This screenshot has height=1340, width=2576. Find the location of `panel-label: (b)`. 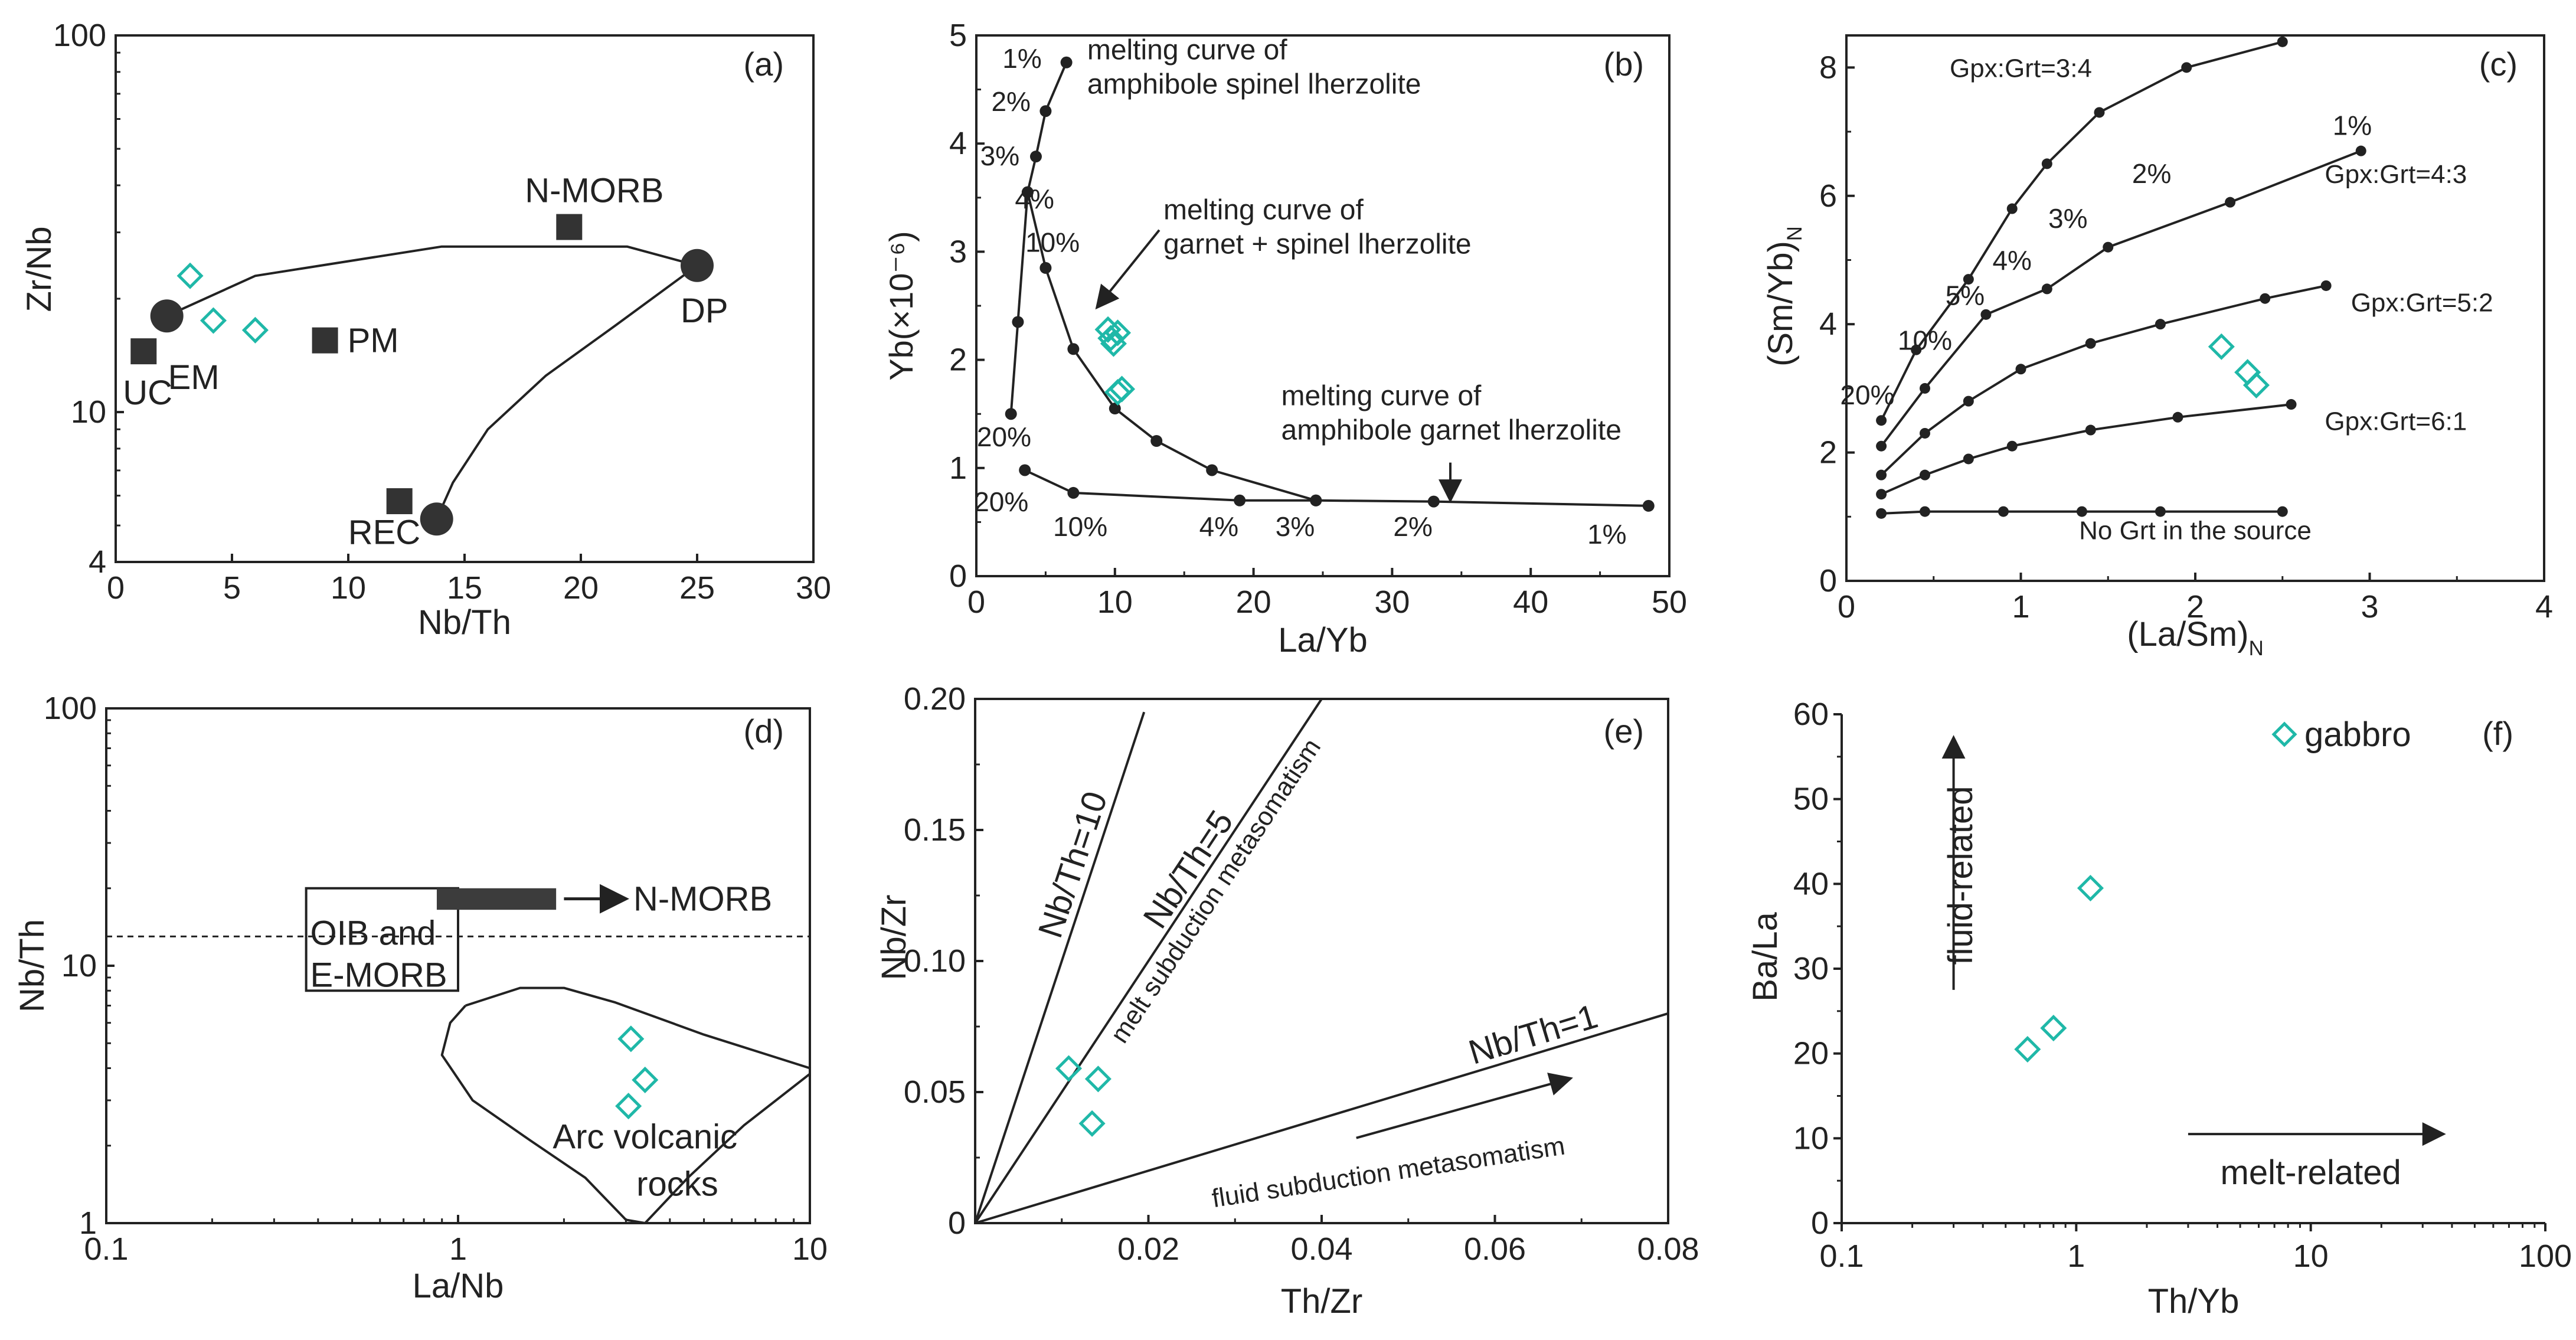

panel-label: (b) is located at coordinates (1624, 64).